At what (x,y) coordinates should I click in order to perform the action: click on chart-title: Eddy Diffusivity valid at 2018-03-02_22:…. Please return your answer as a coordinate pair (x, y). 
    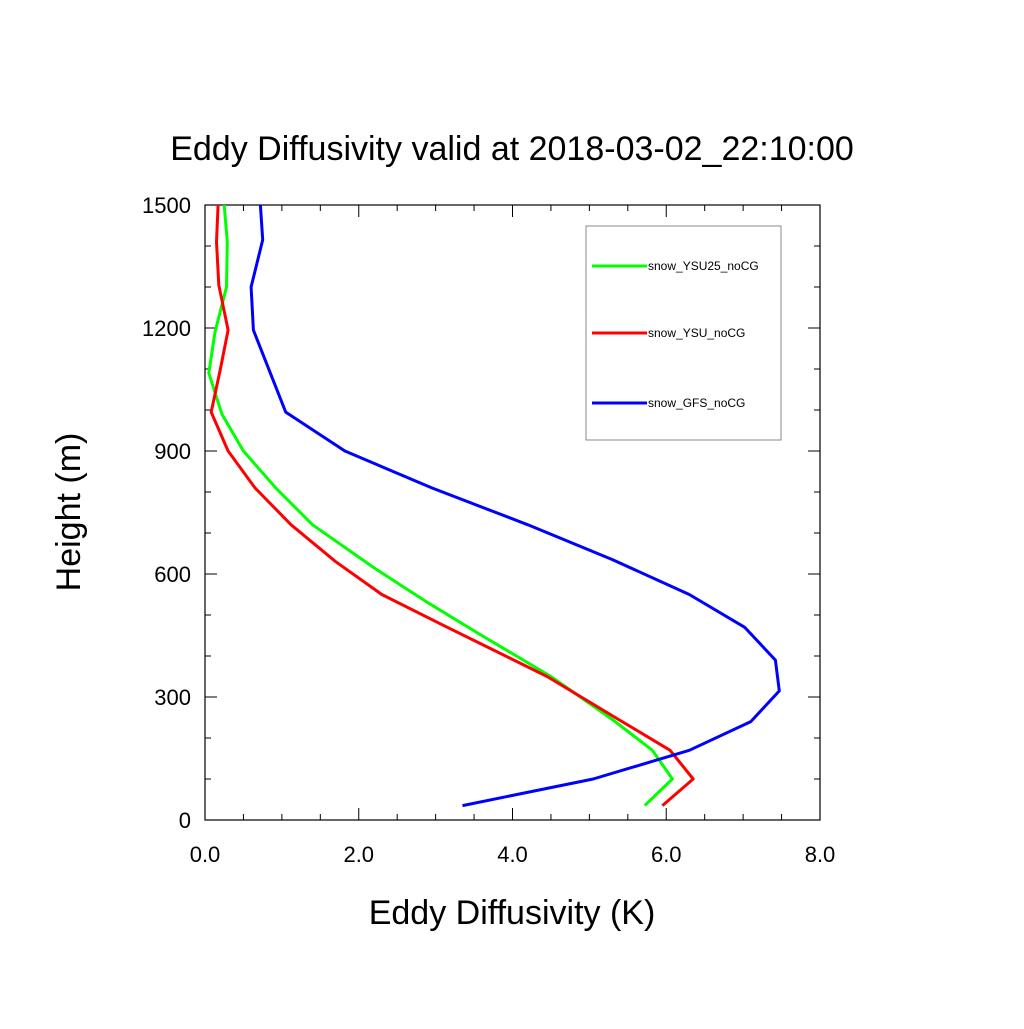
    Looking at the image, I should click on (512, 149).